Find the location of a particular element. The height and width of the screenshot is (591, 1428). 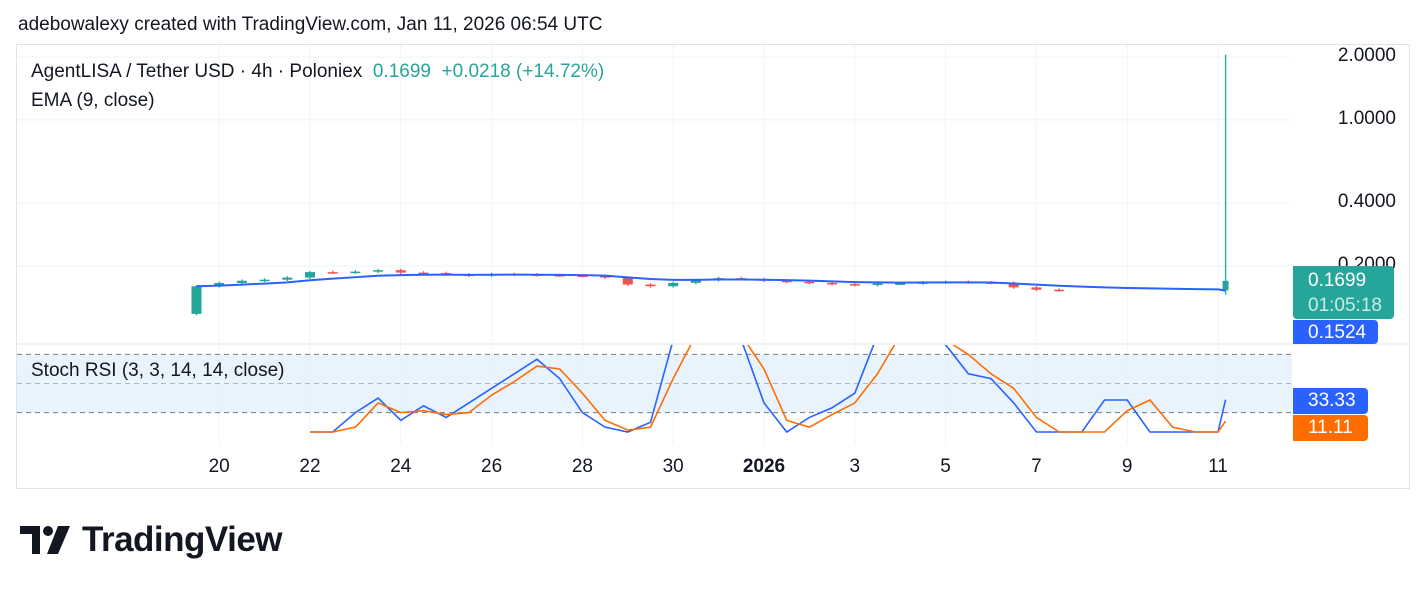

time-tick-label: 5 is located at coordinates (945, 466).